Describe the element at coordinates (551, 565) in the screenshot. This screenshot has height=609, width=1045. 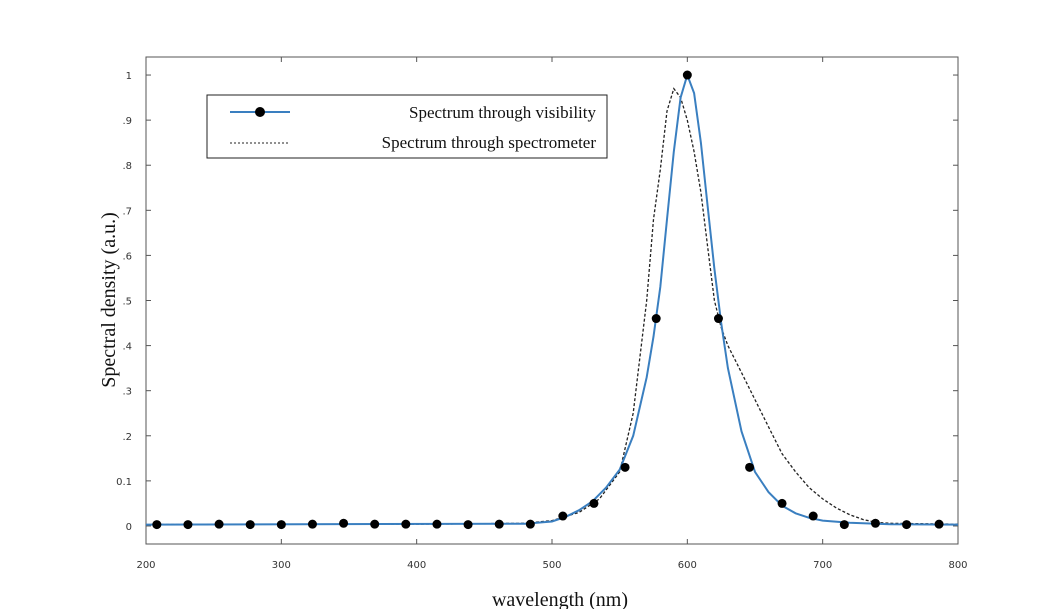
I see `x-tick-label: 500` at that location.